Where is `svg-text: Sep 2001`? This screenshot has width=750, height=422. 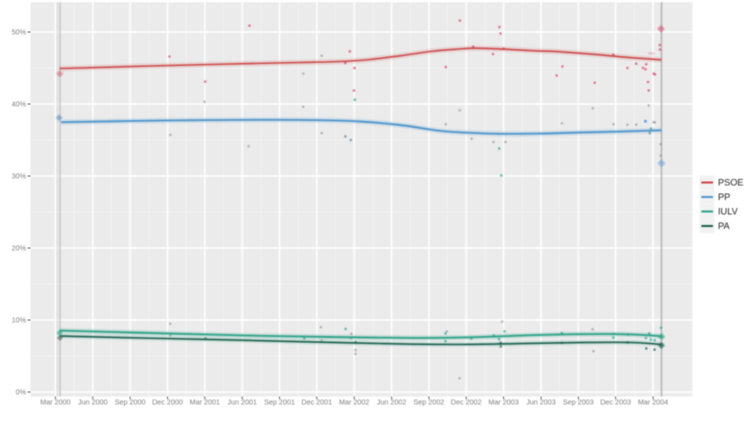 svg-text: Sep 2001 is located at coordinates (279, 402).